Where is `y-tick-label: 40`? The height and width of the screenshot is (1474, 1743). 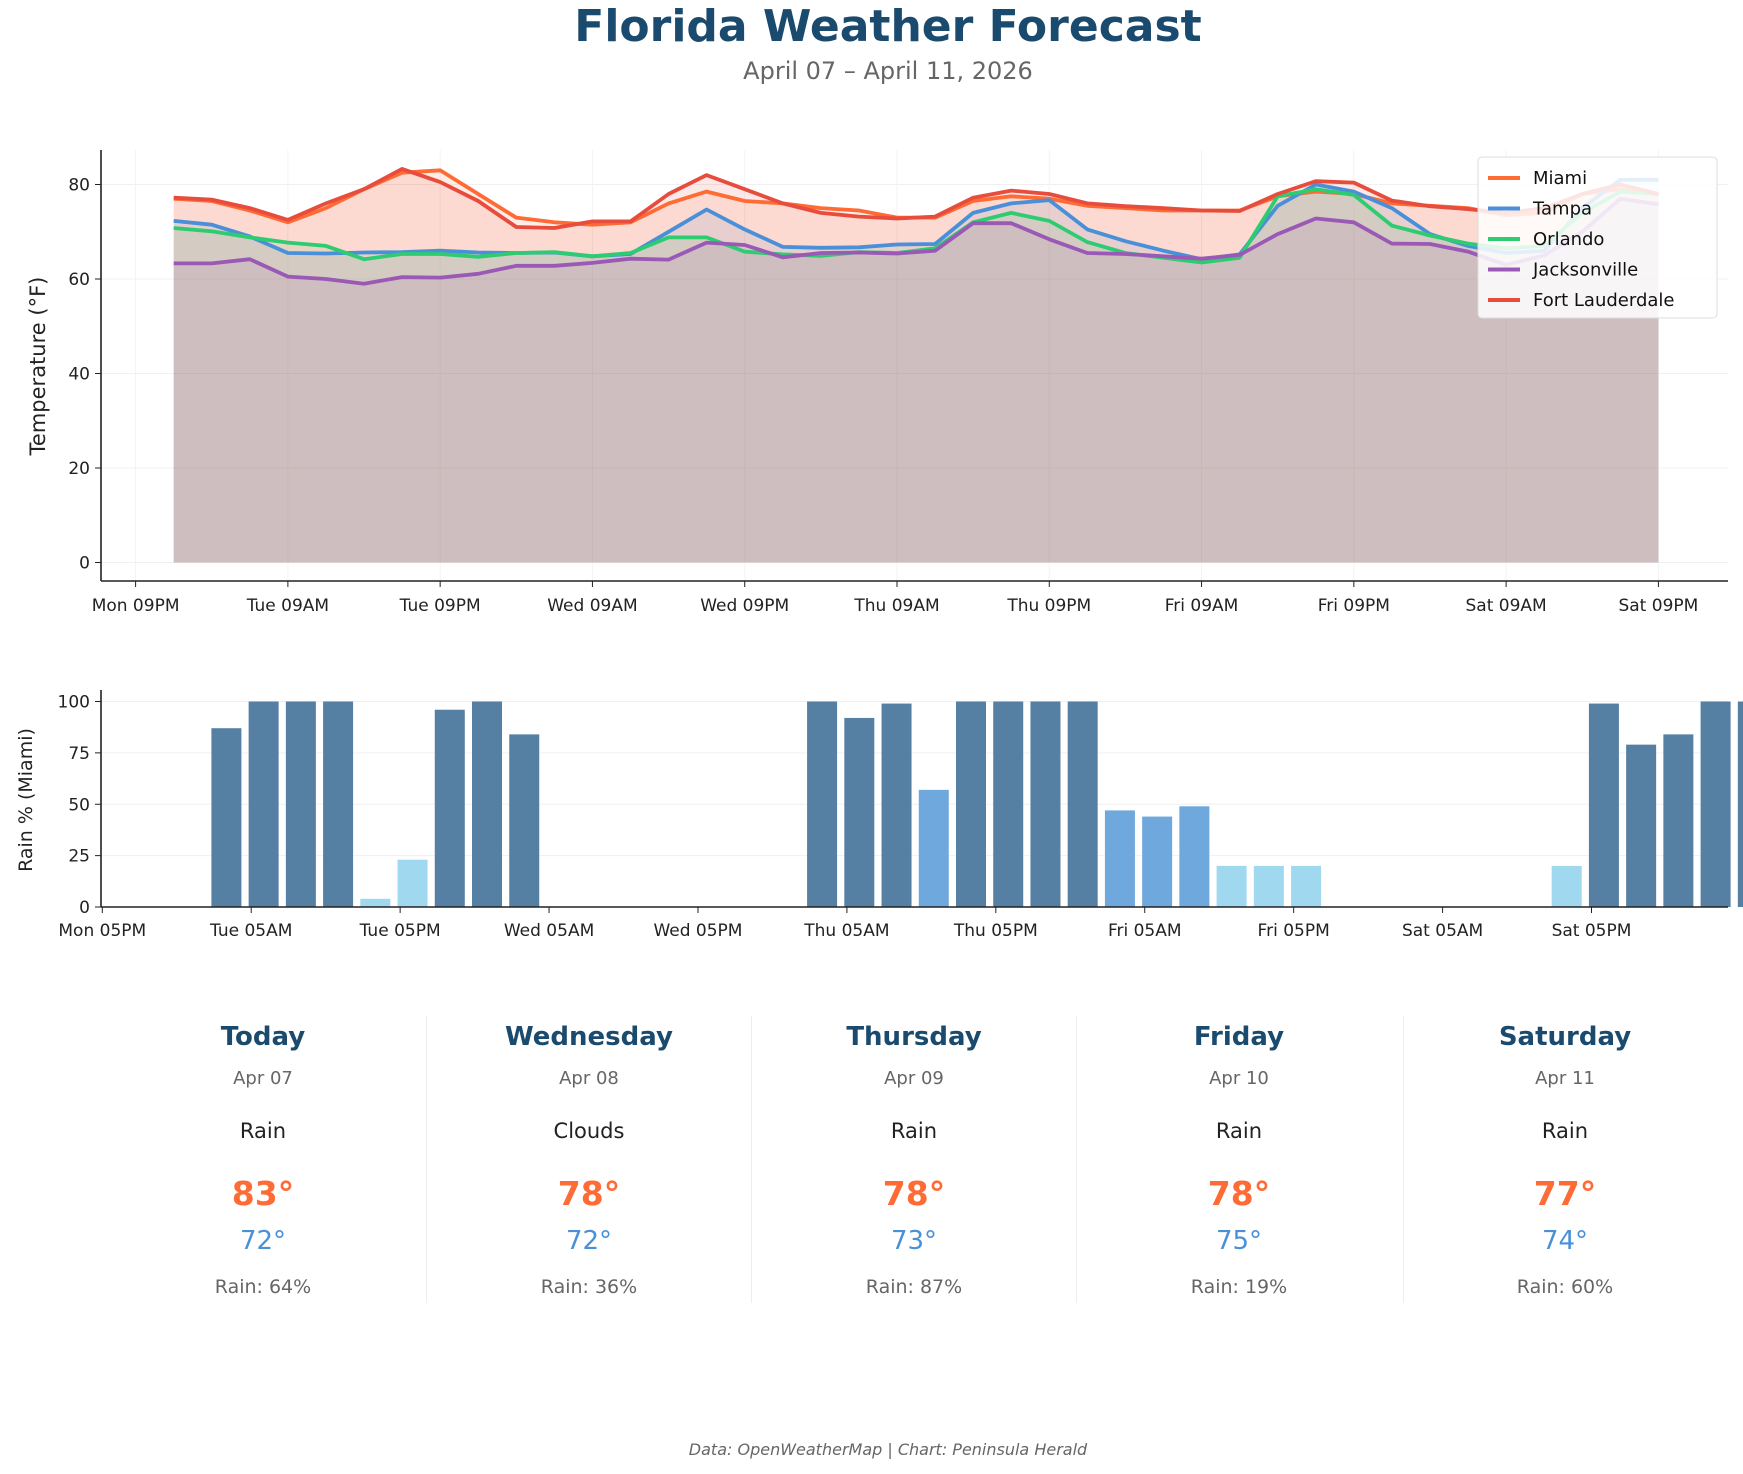
y-tick-label: 40 is located at coordinates (79, 375).